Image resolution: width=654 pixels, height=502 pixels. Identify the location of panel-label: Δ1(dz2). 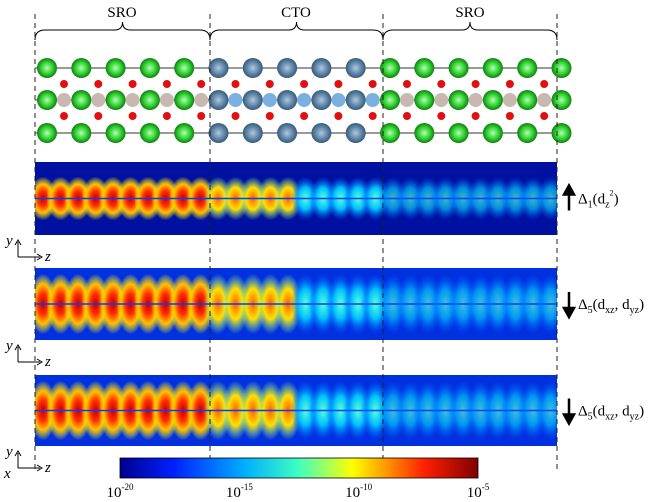
(598, 200).